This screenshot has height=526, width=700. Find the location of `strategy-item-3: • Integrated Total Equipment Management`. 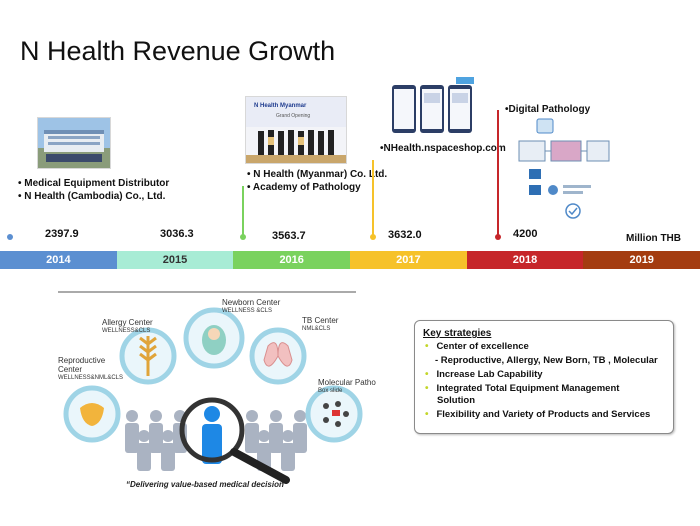

strategy-item-3: • Integrated Total Equipment Management is located at coordinates (522, 389).